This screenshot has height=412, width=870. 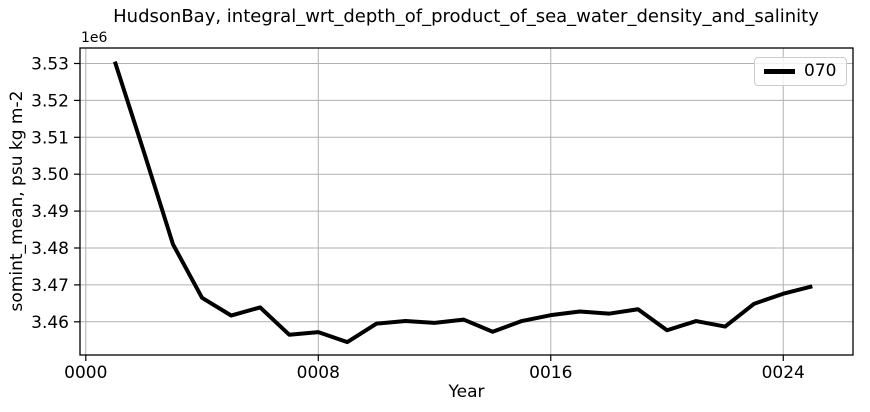 What do you see at coordinates (94, 38) in the screenshot?
I see `y-axis-offset-label: 1e6` at bounding box center [94, 38].